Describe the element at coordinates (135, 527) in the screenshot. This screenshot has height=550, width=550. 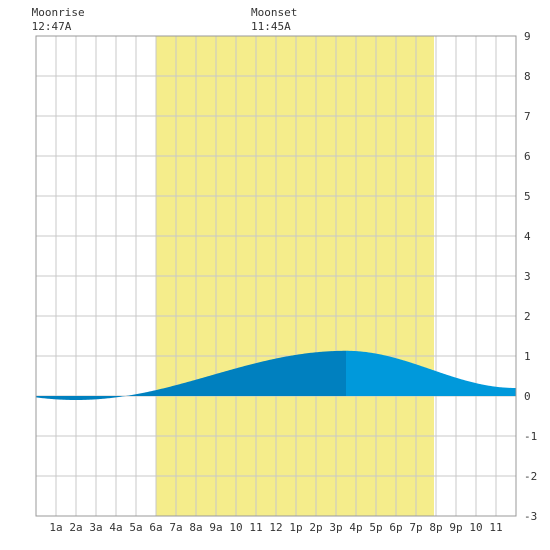
I see `x-tick-label: 5a` at that location.